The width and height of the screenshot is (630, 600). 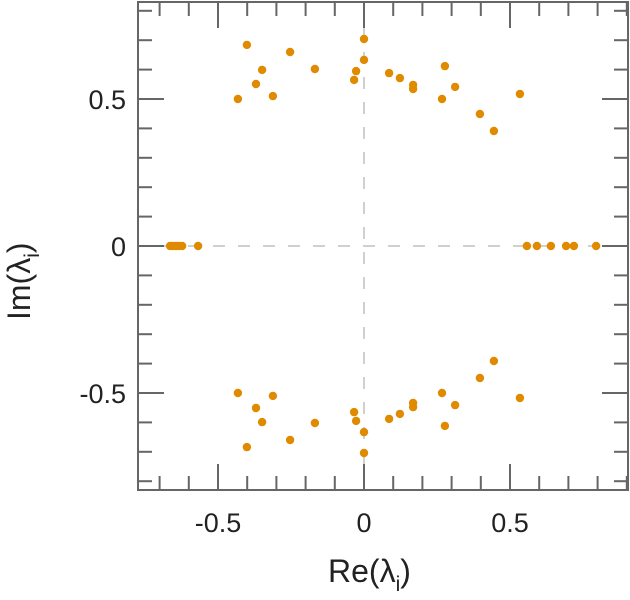 I want to click on x-tick-label: 0.5, so click(x=510, y=523).